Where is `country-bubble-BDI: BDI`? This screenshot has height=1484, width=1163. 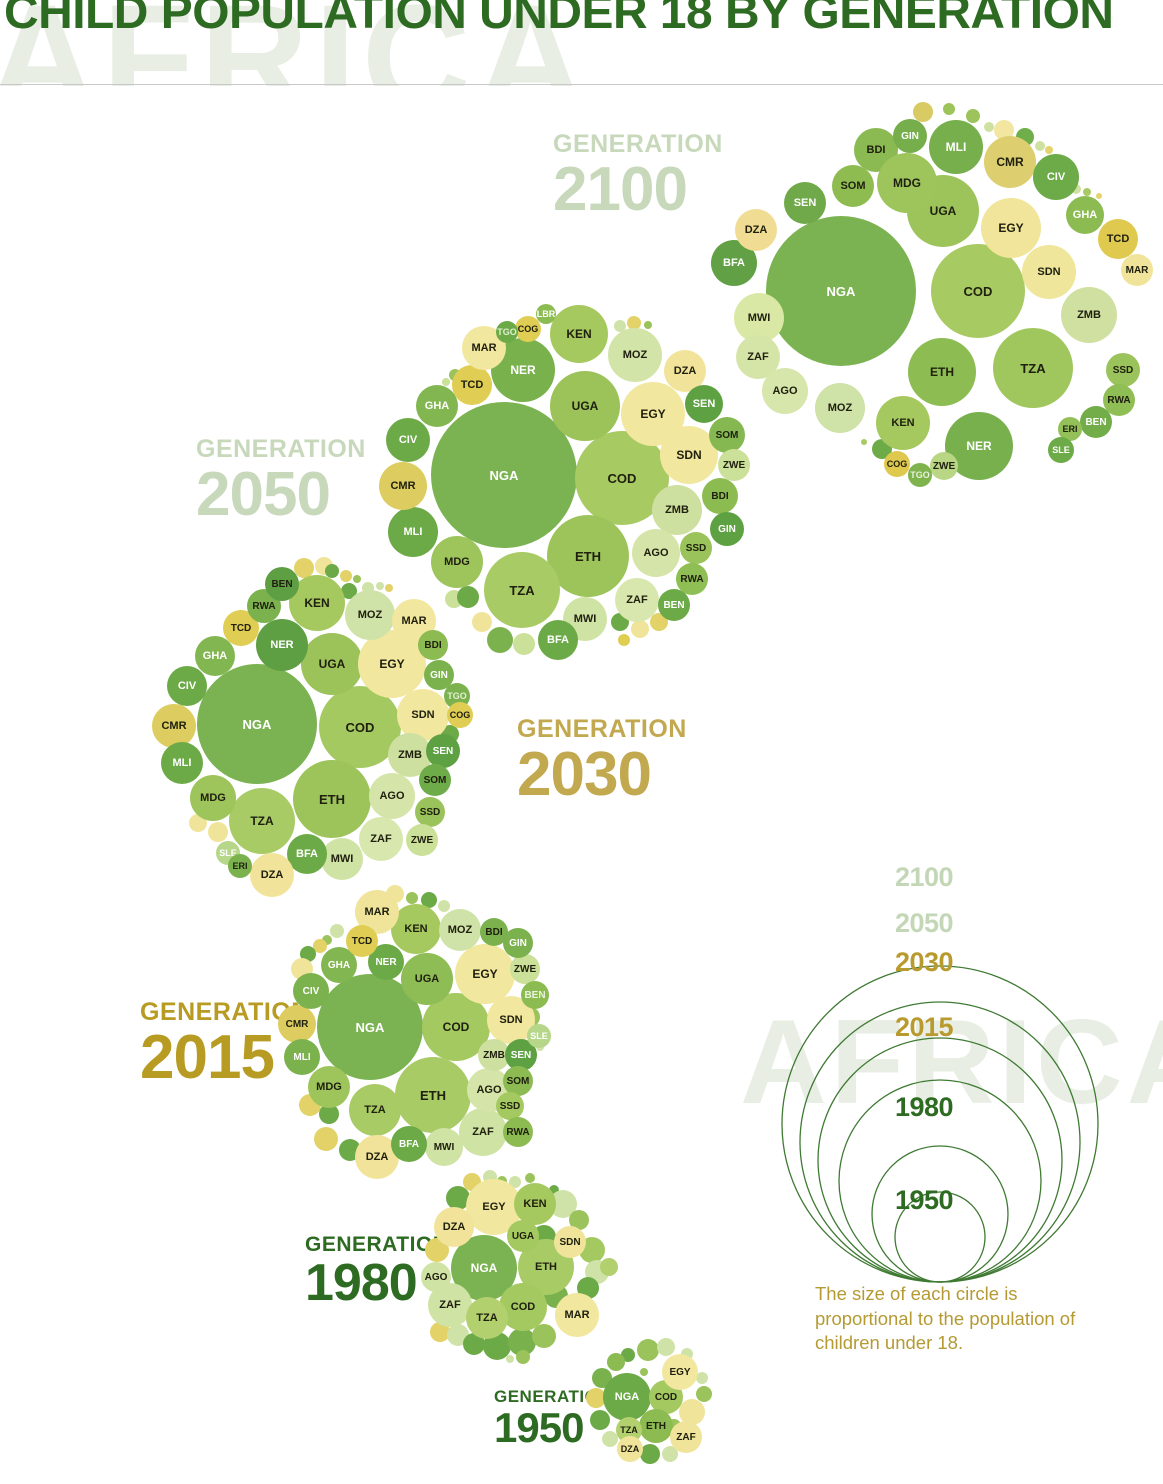
country-bubble-BDI: BDI is located at coordinates (720, 496).